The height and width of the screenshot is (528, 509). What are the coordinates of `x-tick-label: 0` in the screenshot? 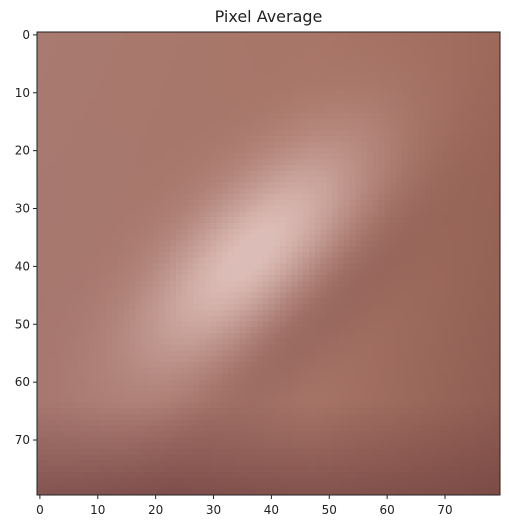 It's located at (40, 510).